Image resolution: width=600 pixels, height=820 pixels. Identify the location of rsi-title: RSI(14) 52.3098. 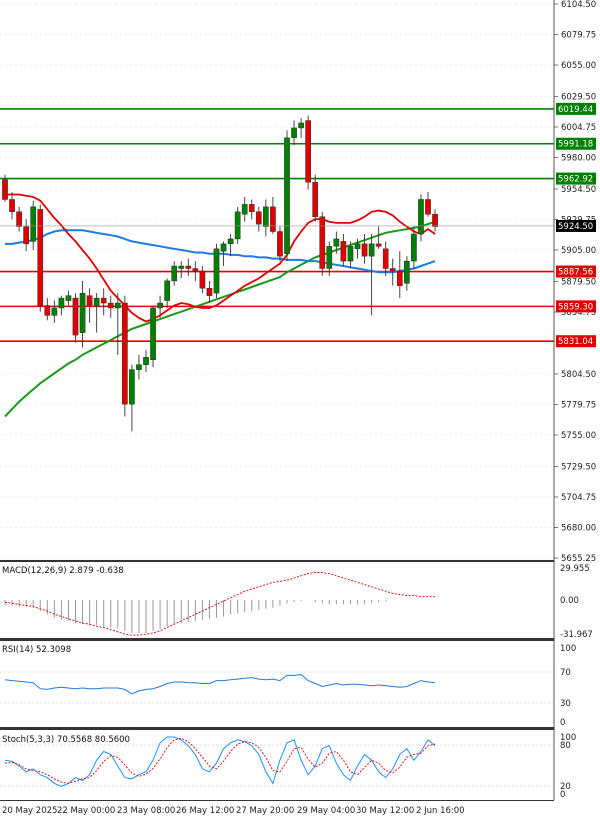
(36, 650).